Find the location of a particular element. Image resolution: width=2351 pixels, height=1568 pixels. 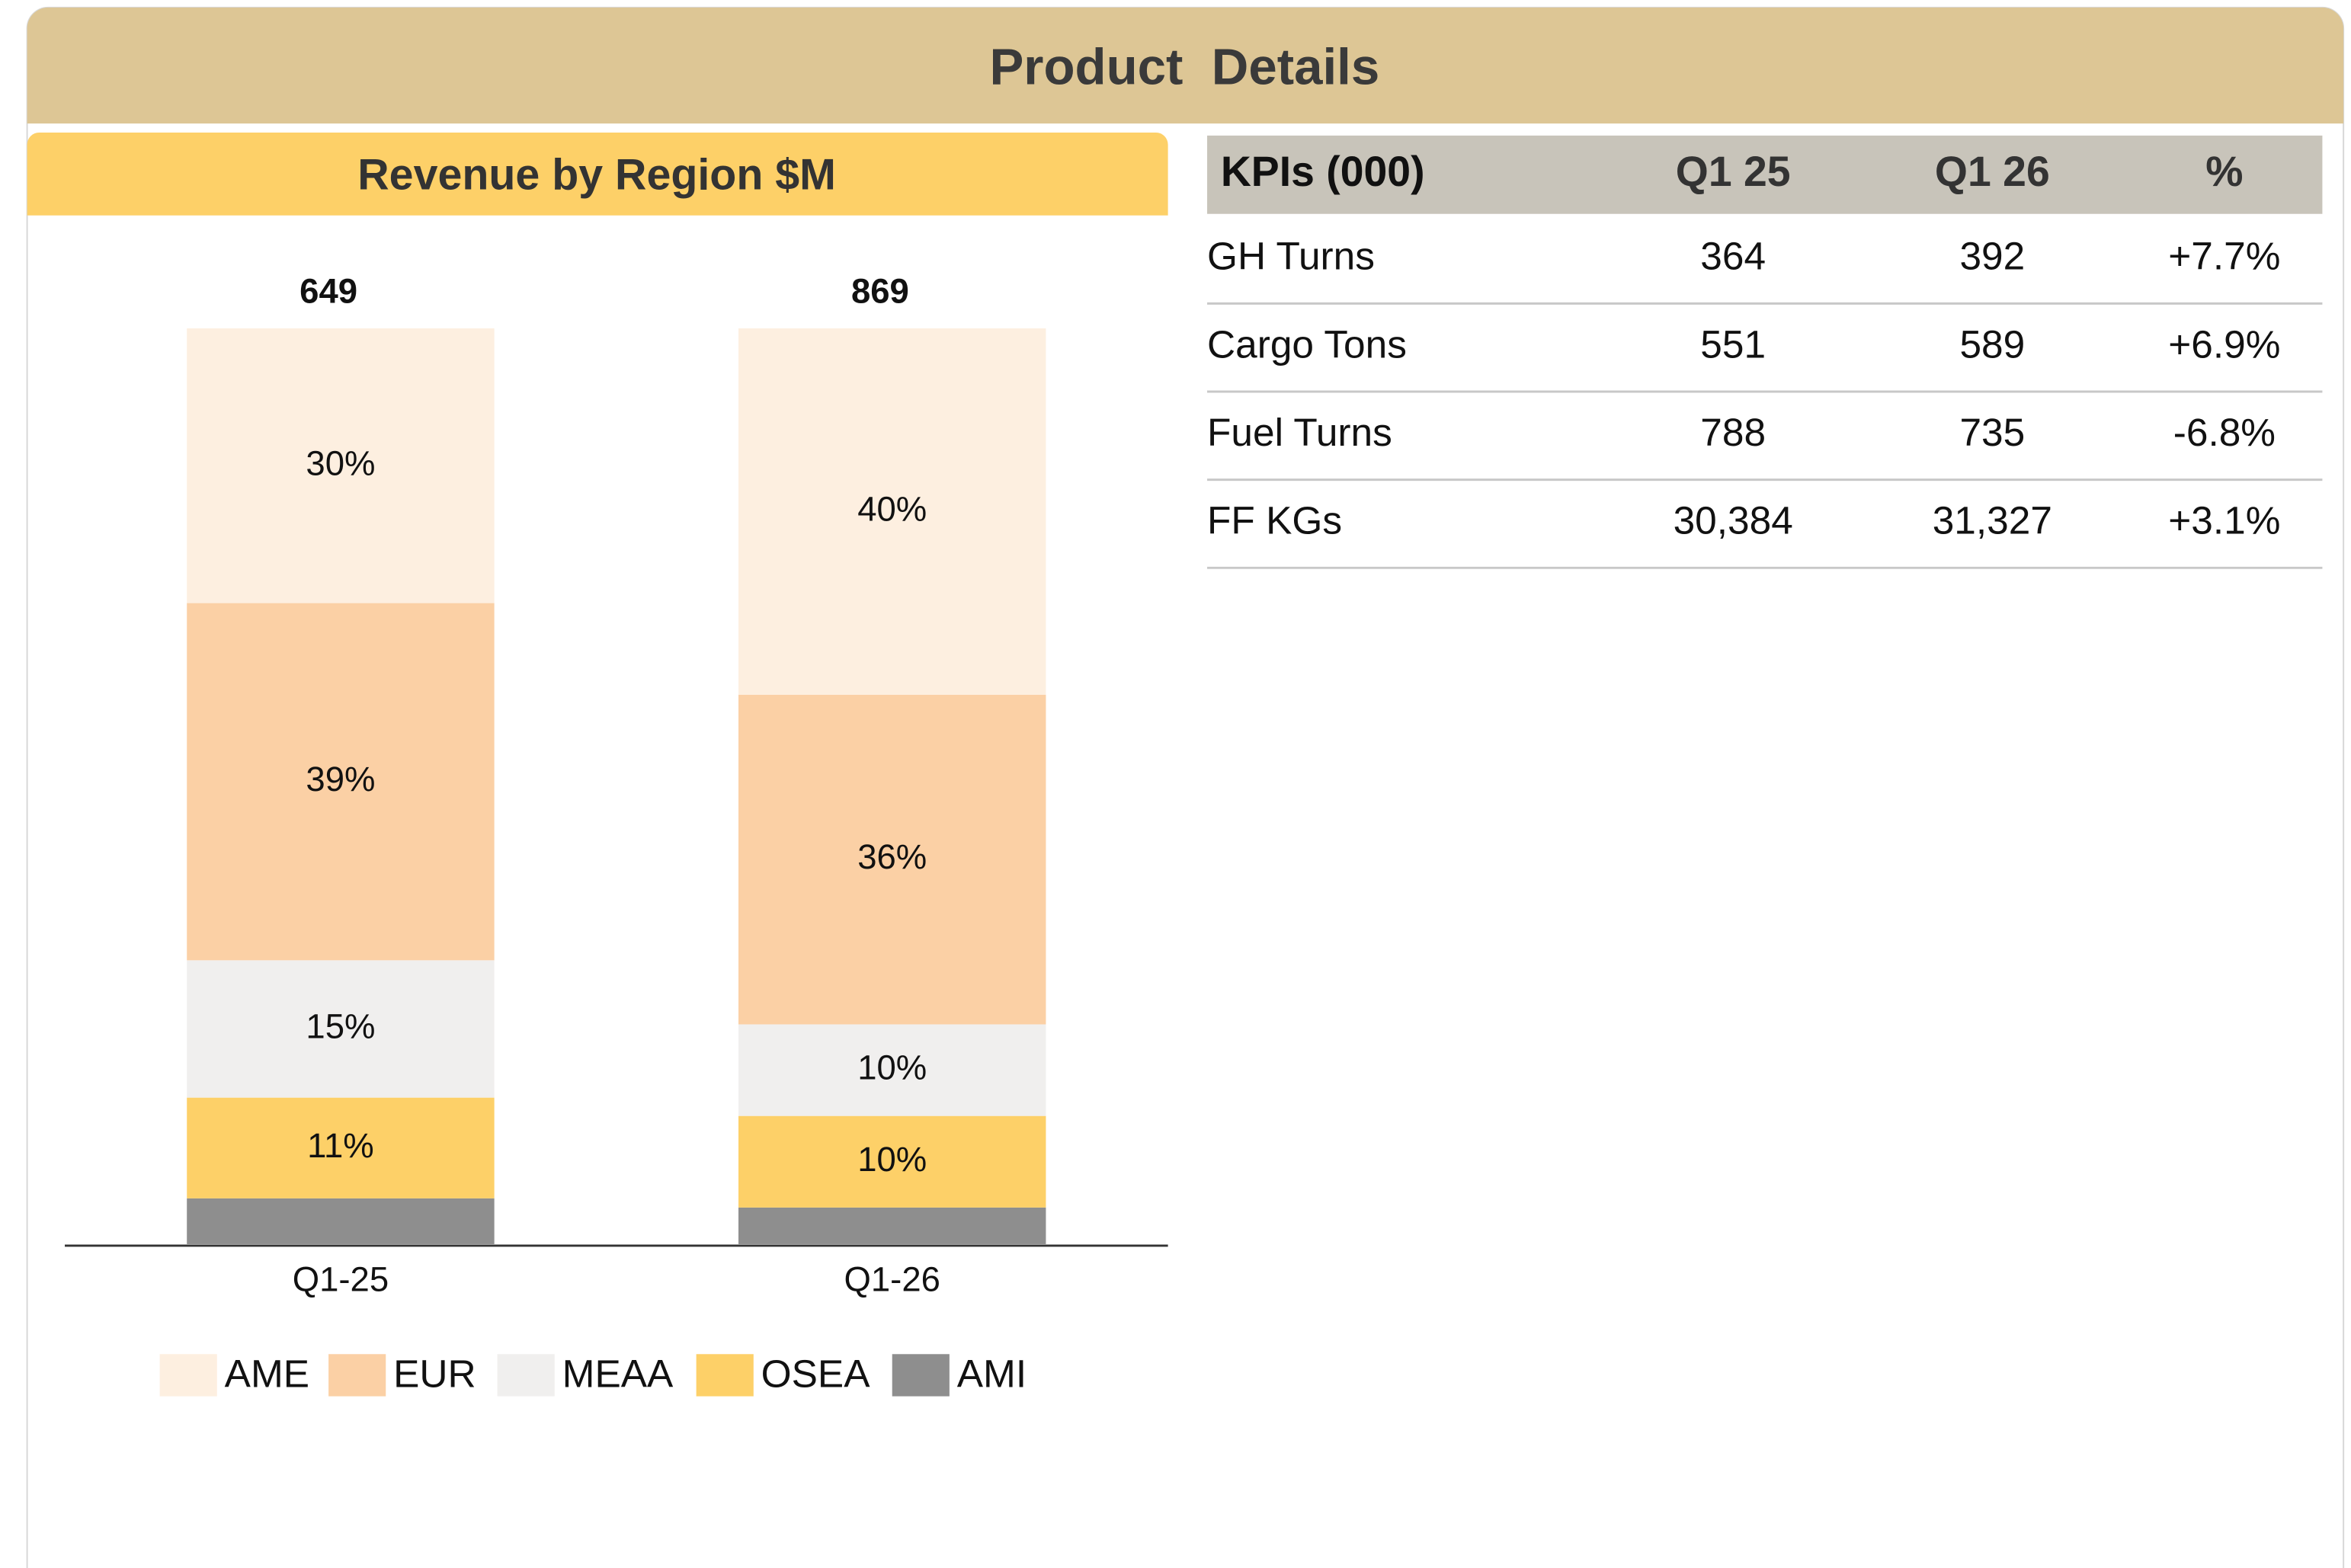

legend-label: AMI is located at coordinates (992, 1374).